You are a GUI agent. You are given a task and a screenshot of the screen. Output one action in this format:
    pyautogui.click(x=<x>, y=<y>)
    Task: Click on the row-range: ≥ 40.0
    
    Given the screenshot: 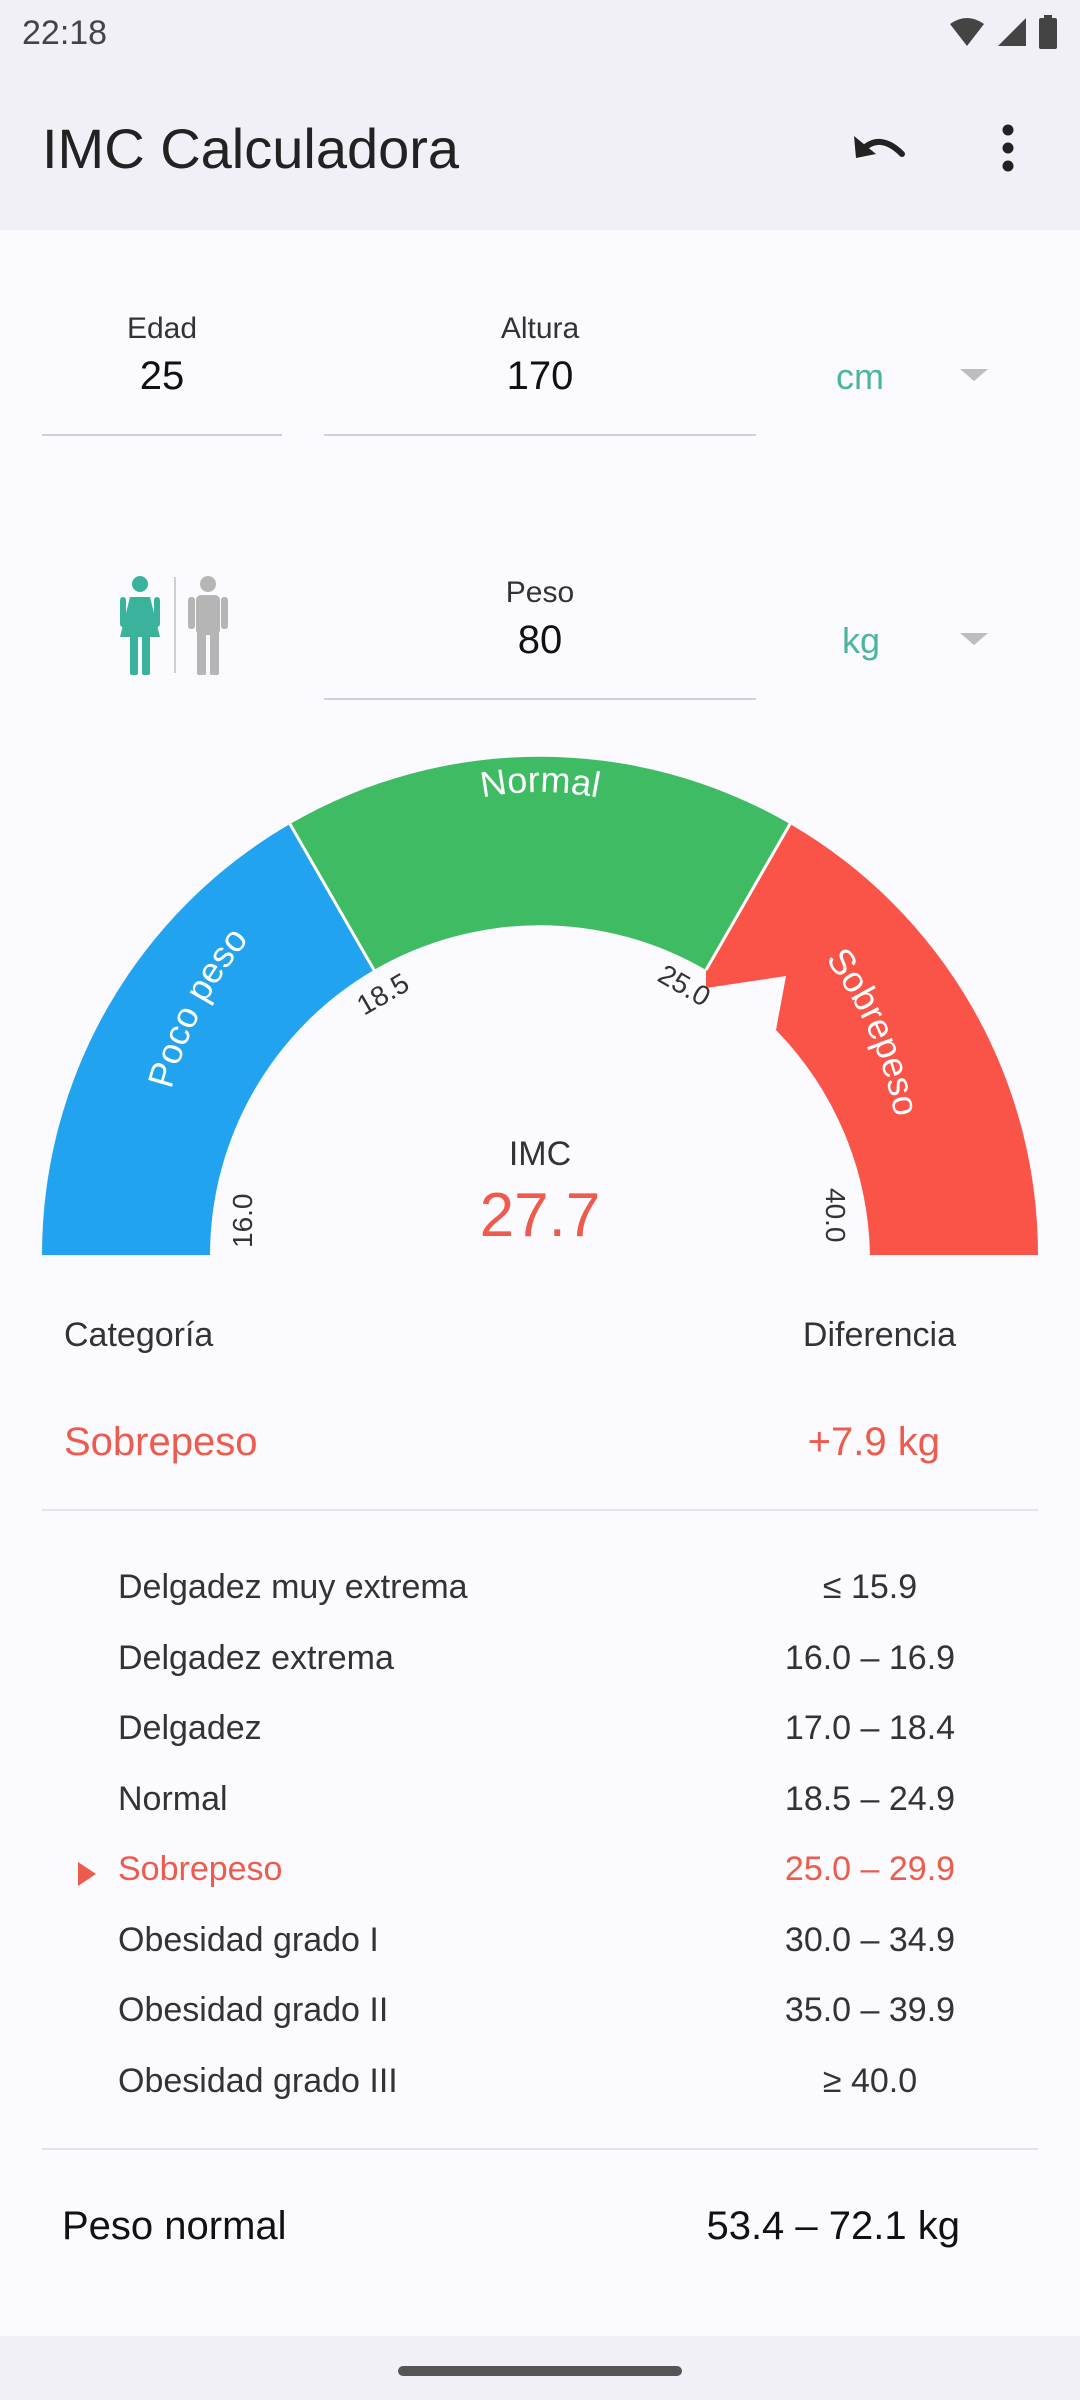 What is the action you would take?
    pyautogui.click(x=870, y=2080)
    